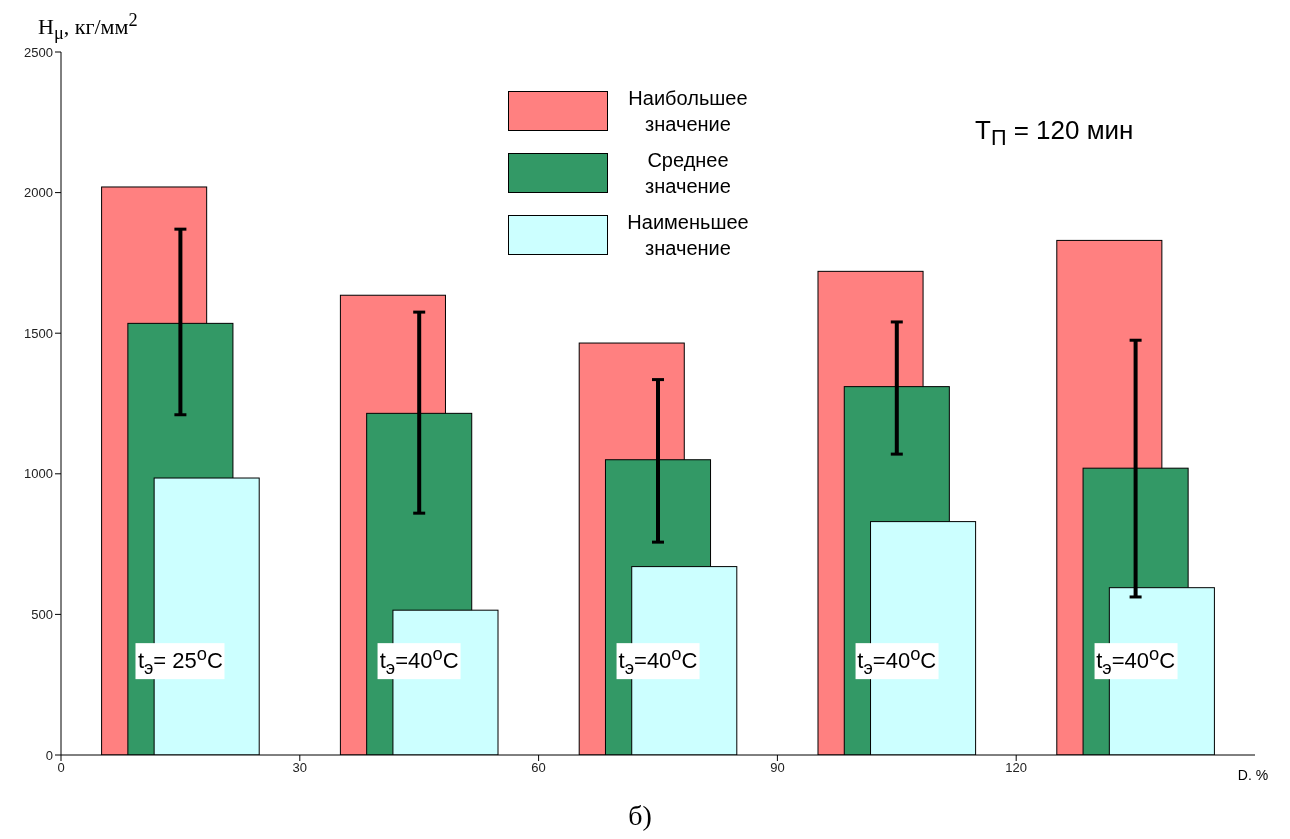  I want to click on x-tick-label: 120, so click(1016, 768).